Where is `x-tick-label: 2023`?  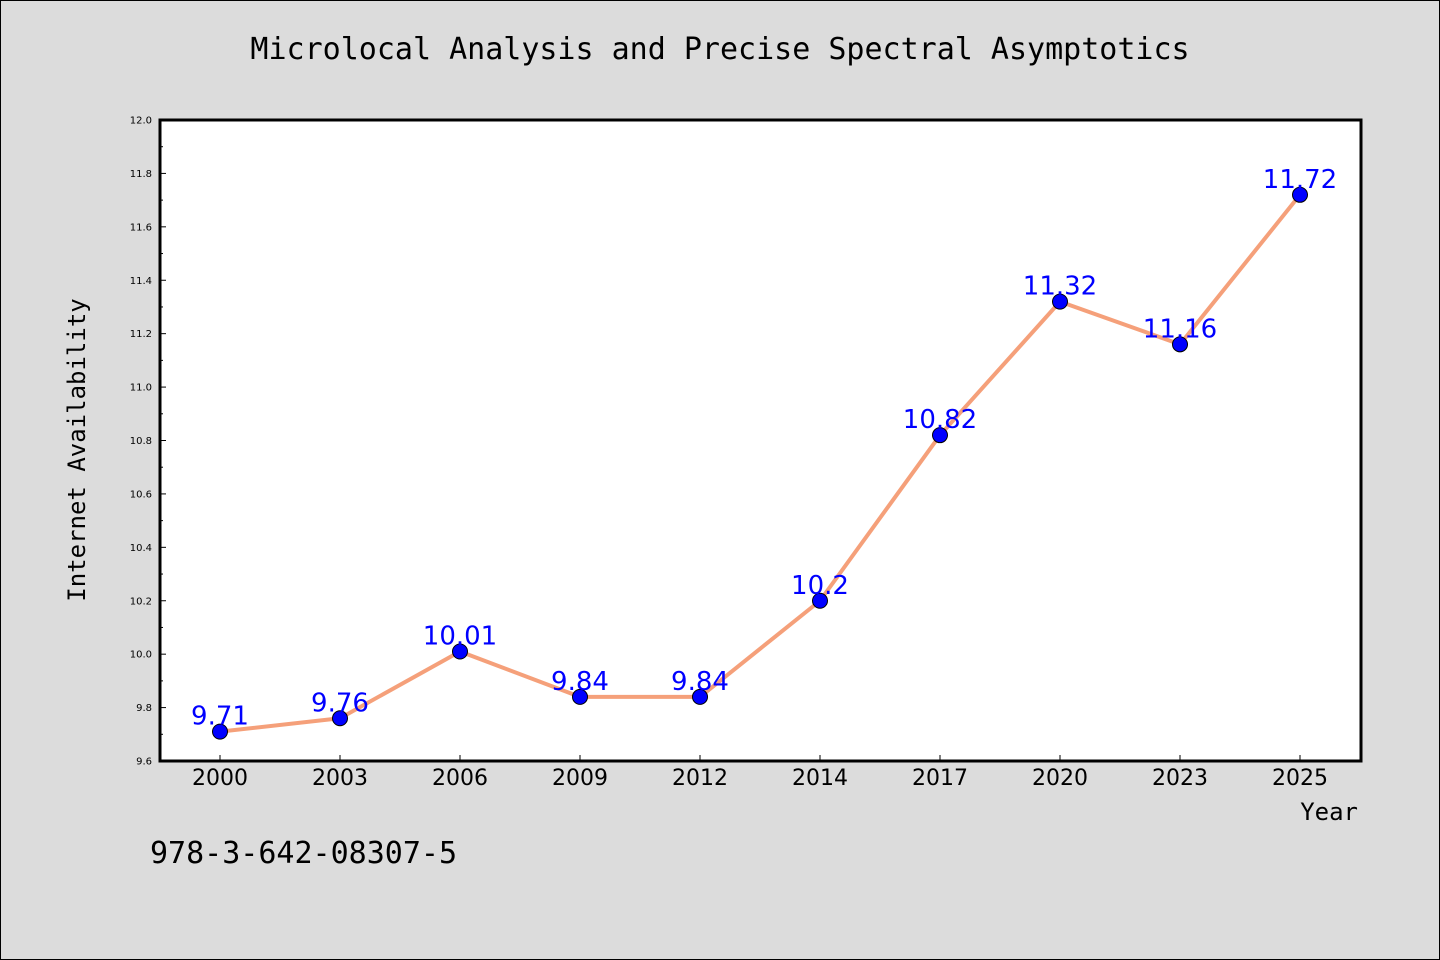
x-tick-label: 2023 is located at coordinates (1180, 778).